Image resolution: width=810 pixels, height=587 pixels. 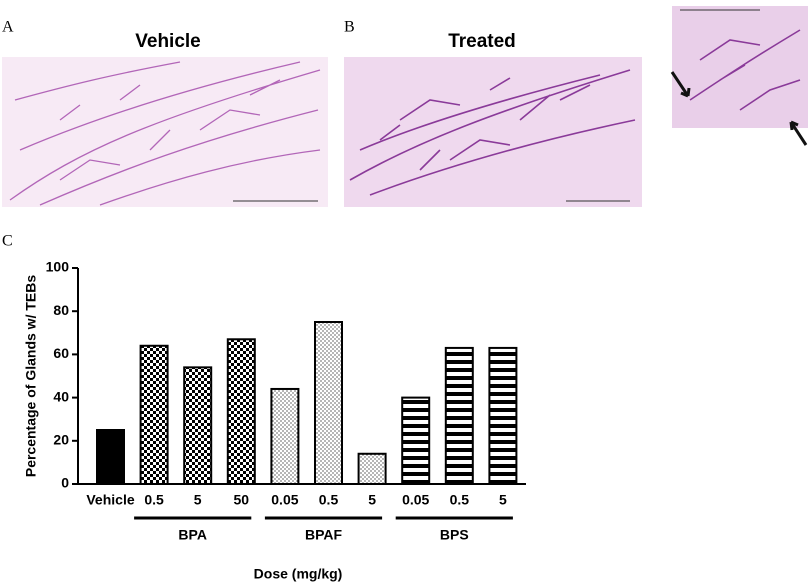 What do you see at coordinates (192, 535) in the screenshot?
I see `group-label: BPA` at bounding box center [192, 535].